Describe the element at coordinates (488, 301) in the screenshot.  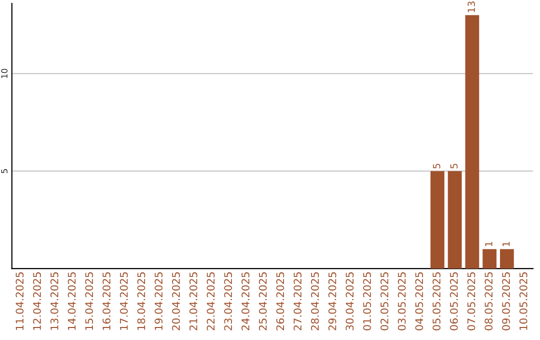
I see `x-tick-label: 08.05.2025` at that location.